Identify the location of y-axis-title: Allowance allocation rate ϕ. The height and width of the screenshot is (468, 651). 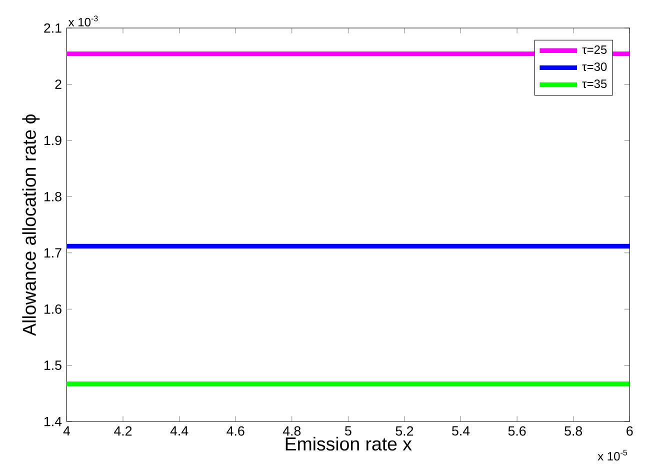
(31, 225).